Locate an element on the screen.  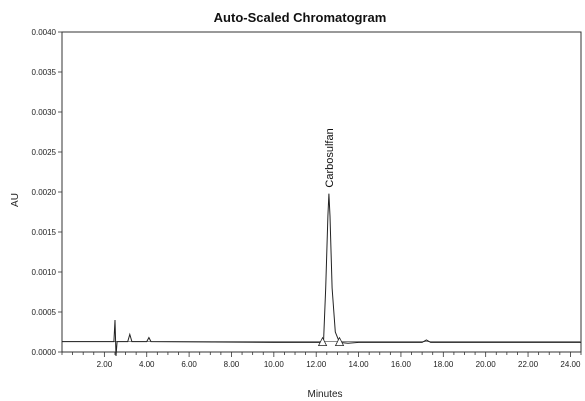
peak-start-marker is located at coordinates (322, 341).